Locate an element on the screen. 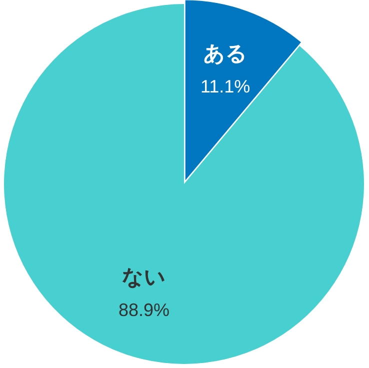 The height and width of the screenshot is (368, 369). data-label: 11.1% is located at coordinates (225, 86).